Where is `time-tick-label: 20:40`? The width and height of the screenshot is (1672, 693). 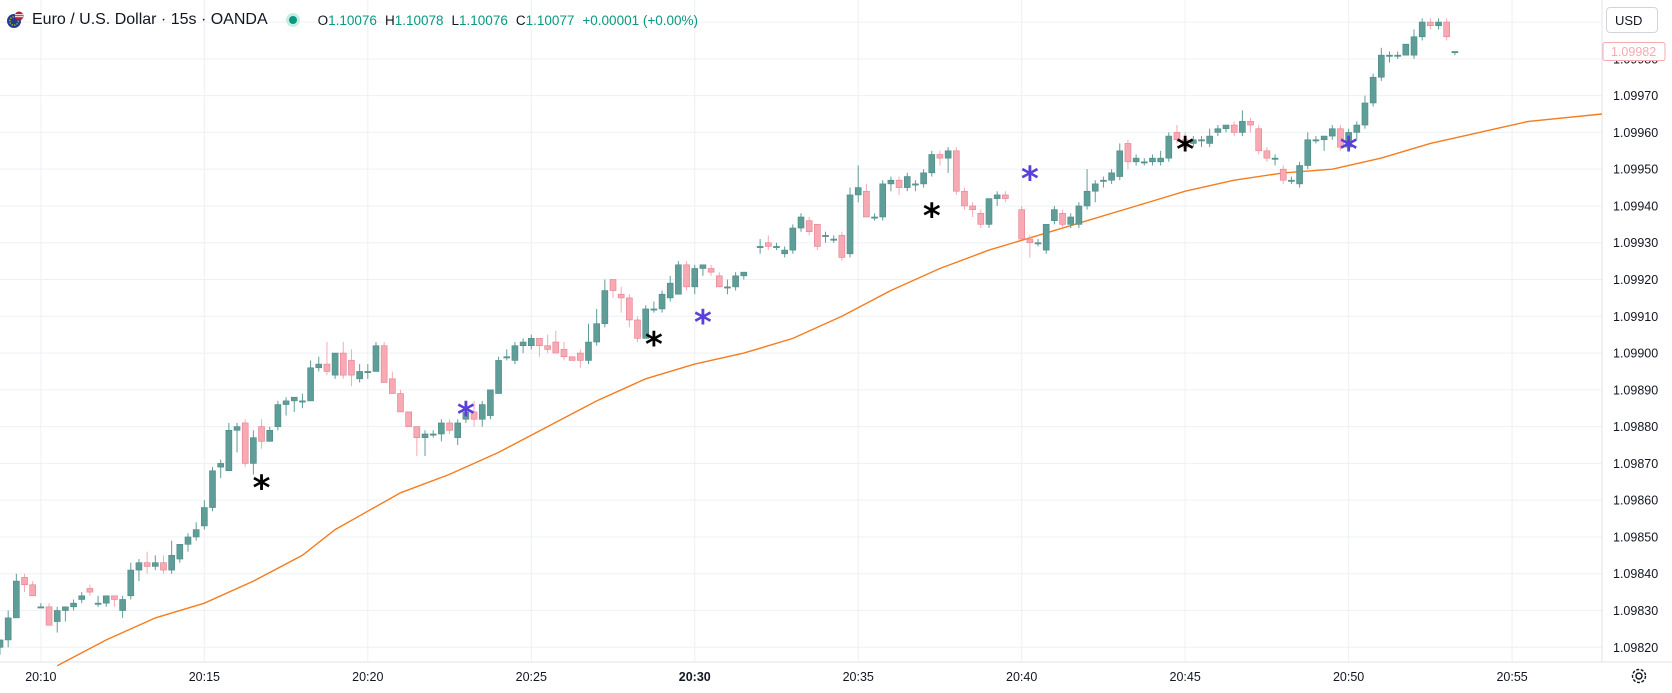 time-tick-label: 20:40 is located at coordinates (1021, 677).